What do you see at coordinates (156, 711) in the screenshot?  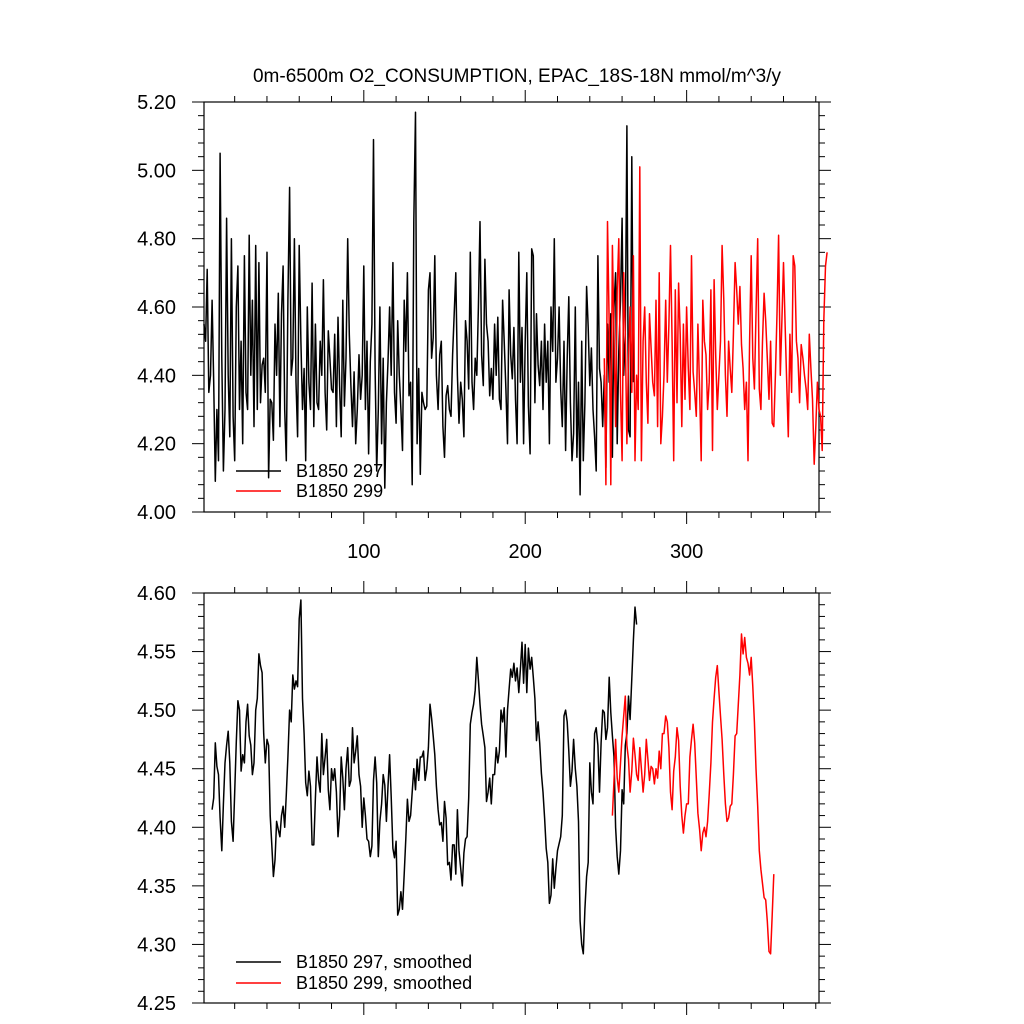 I see `bottom-ytick-label: 4.50` at bounding box center [156, 711].